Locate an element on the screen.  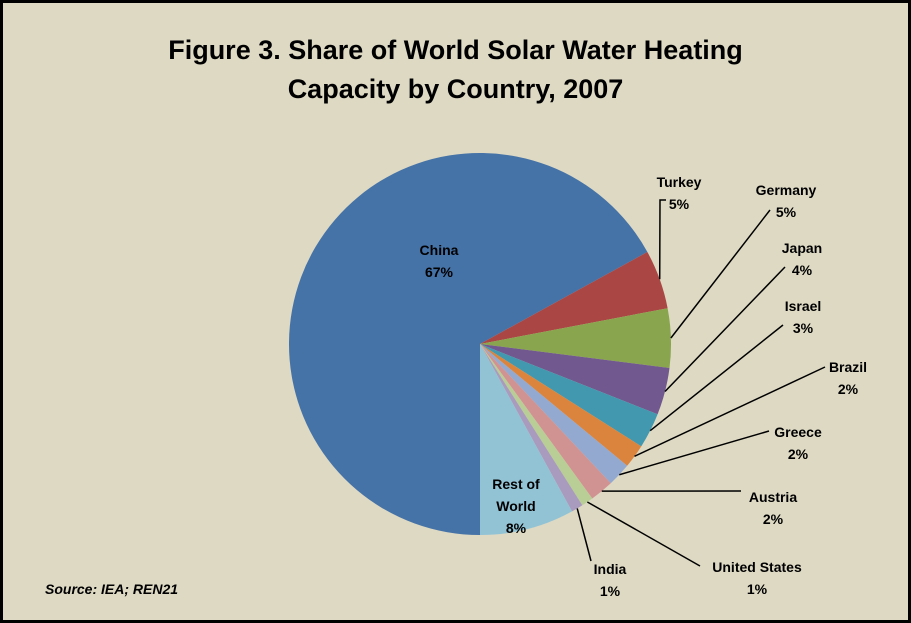
pie-slice-germany is located at coordinates (575, 338).